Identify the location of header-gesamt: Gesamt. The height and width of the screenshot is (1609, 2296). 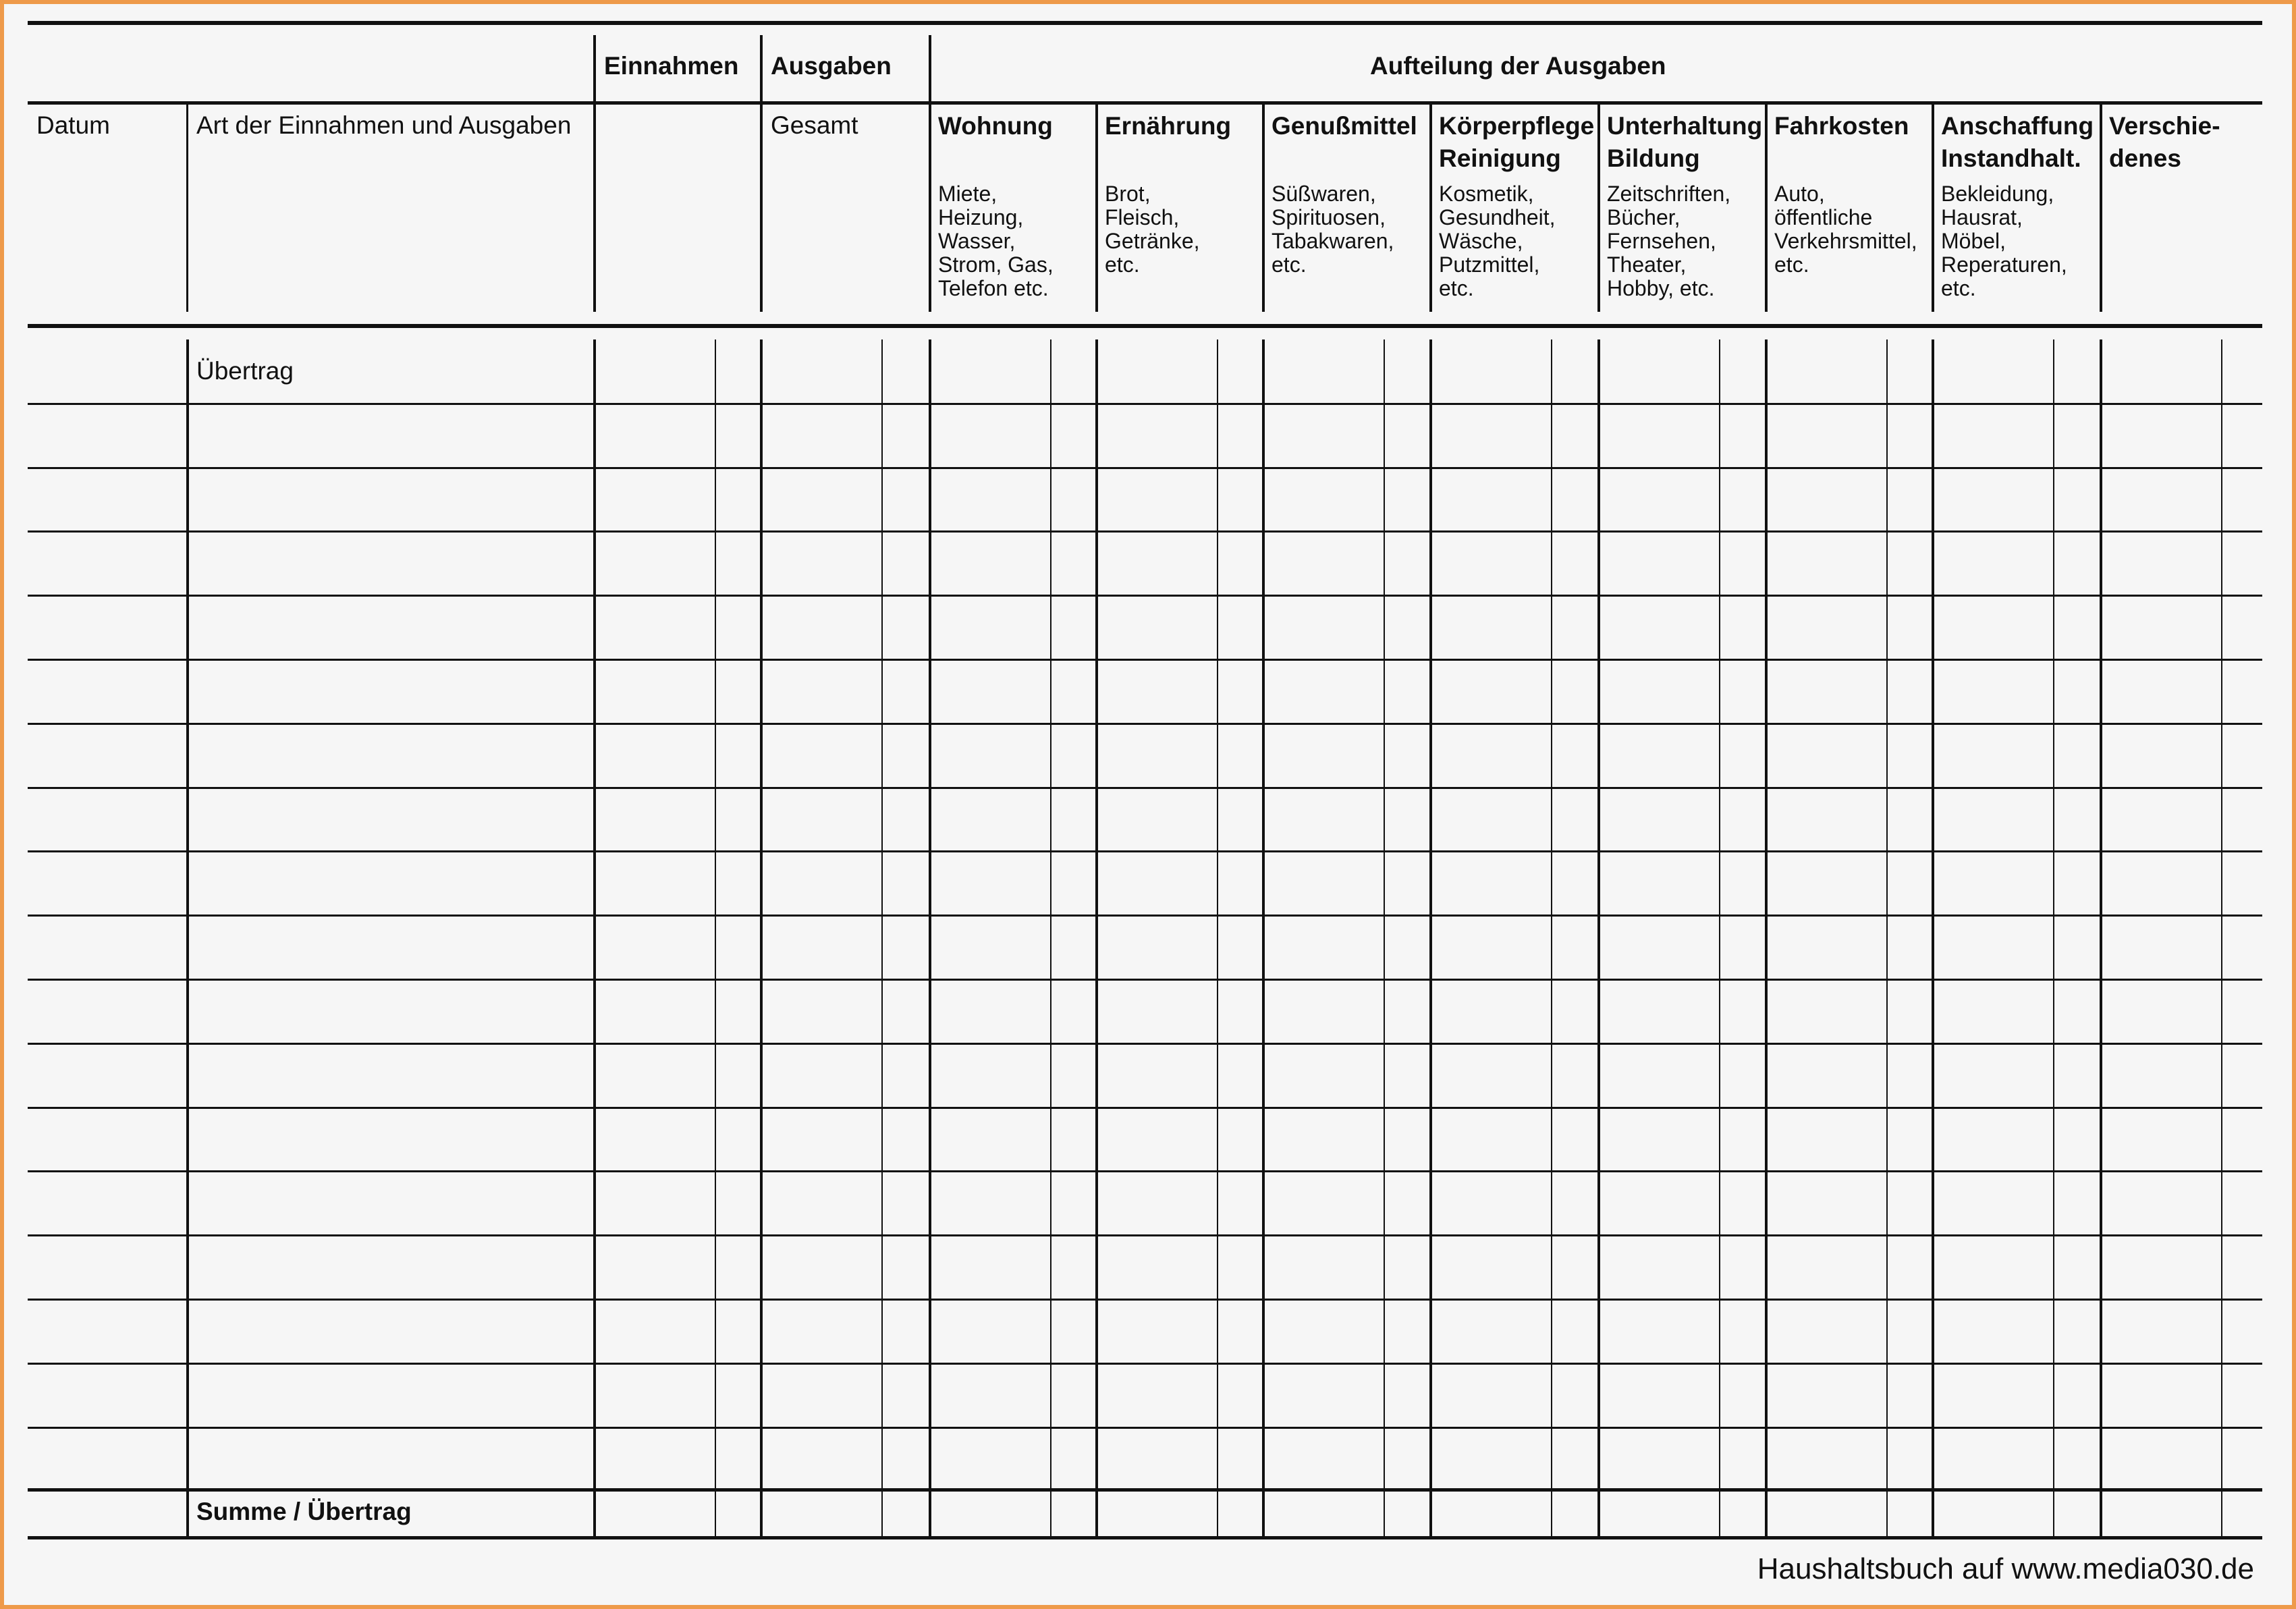
(815, 125).